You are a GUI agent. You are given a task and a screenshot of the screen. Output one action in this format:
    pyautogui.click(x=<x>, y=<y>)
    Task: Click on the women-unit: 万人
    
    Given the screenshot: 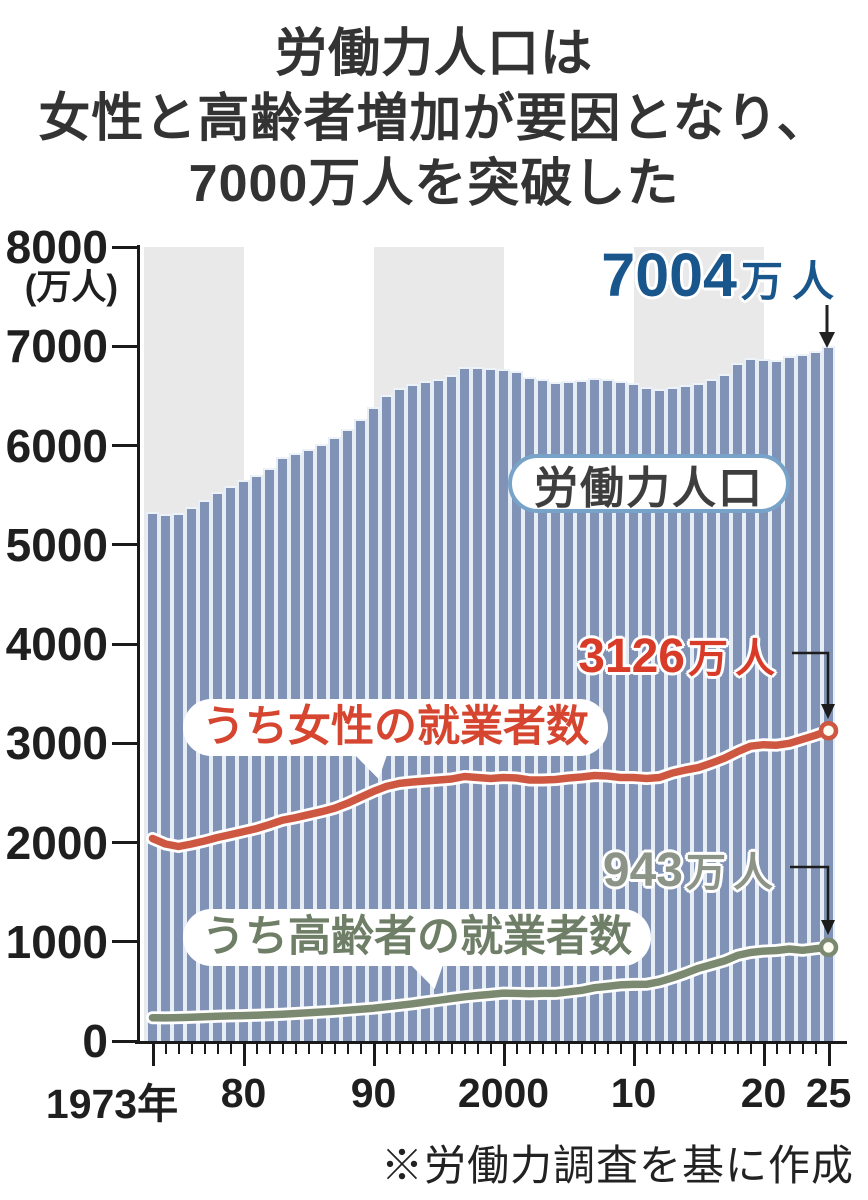 What is the action you would take?
    pyautogui.click(x=735, y=659)
    